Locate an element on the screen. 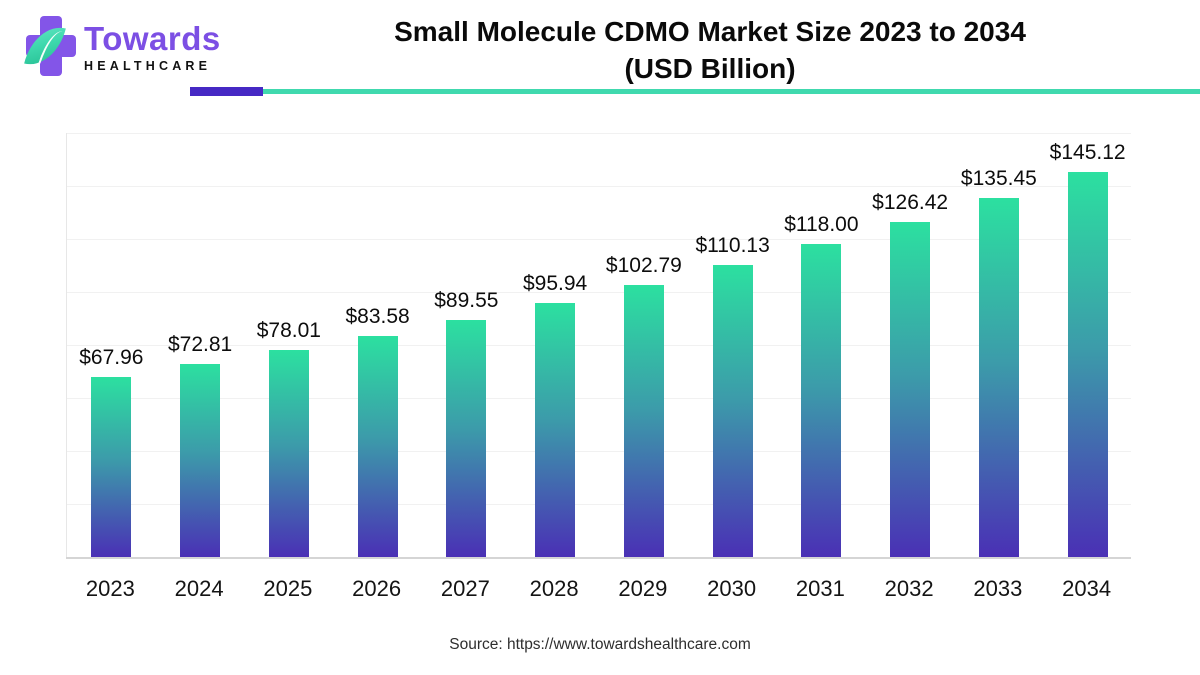  bar-2023 is located at coordinates (111, 466).